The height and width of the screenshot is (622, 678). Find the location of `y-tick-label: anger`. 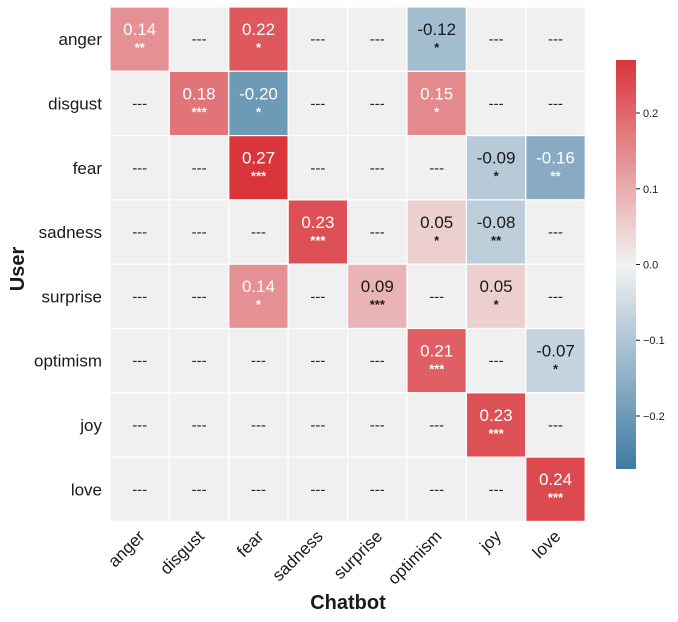

y-tick-label: anger is located at coordinates (81, 39).